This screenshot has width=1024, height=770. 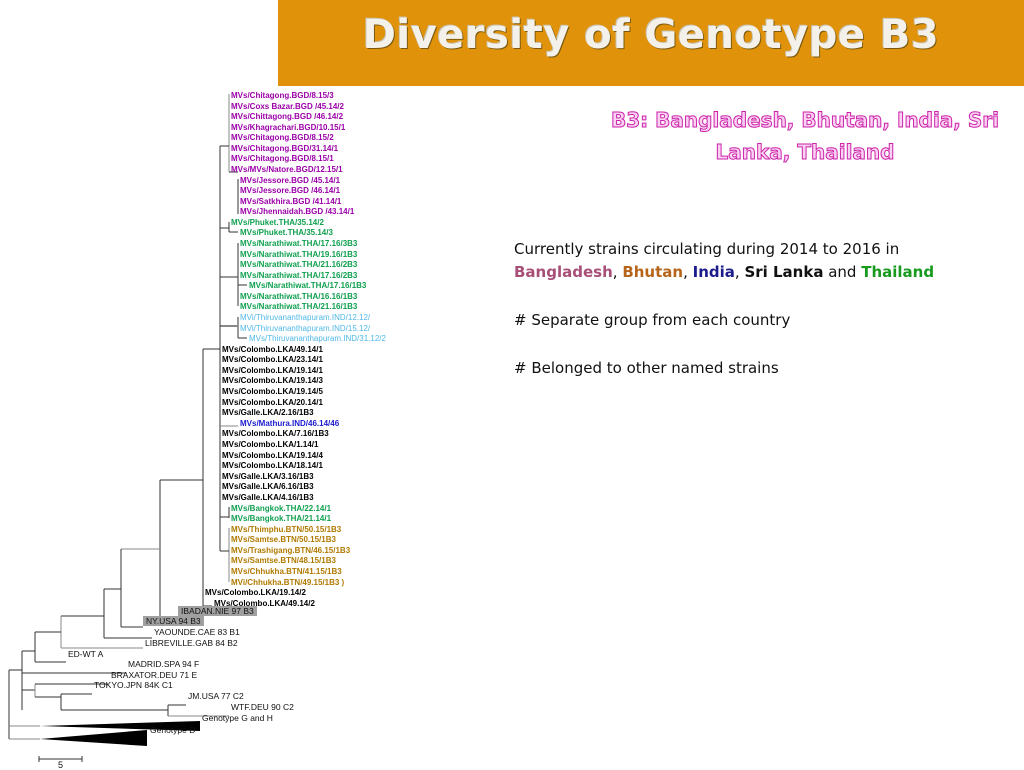 What do you see at coordinates (290, 423) in the screenshot?
I see `tree-leaf: MVs/Mathura.IND/46.14/46` at bounding box center [290, 423].